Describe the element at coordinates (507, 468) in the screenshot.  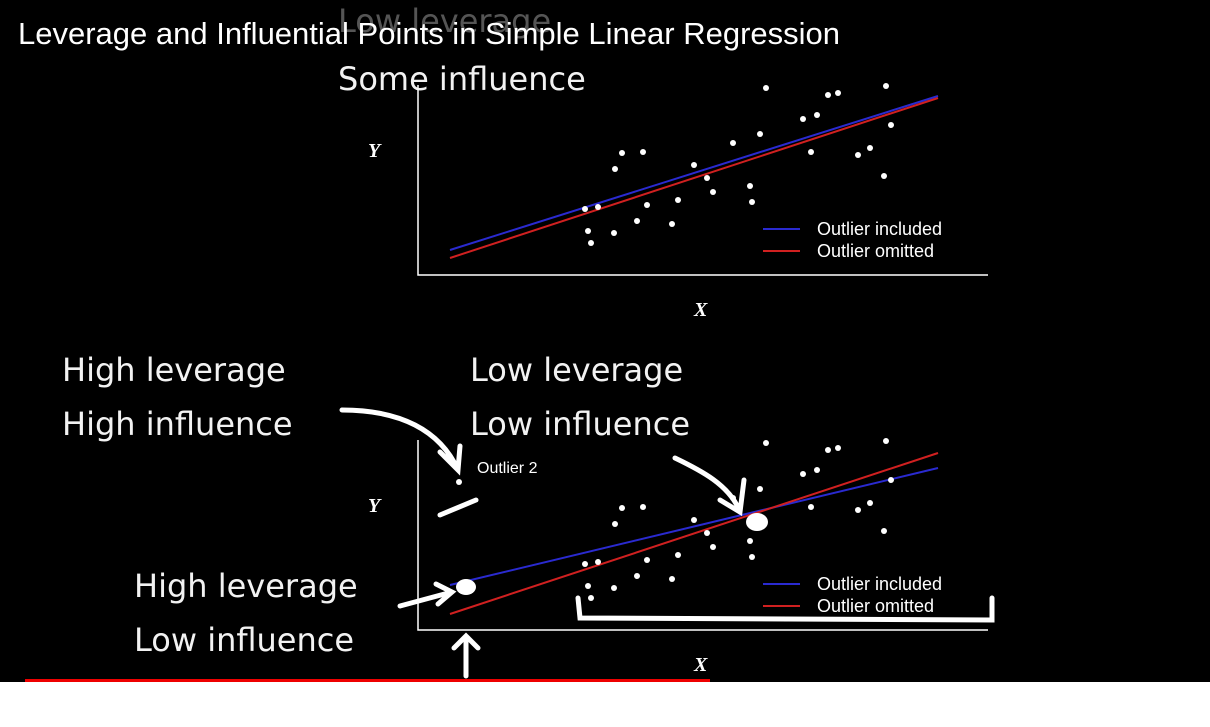
I see `point-label: Outlier 2` at that location.